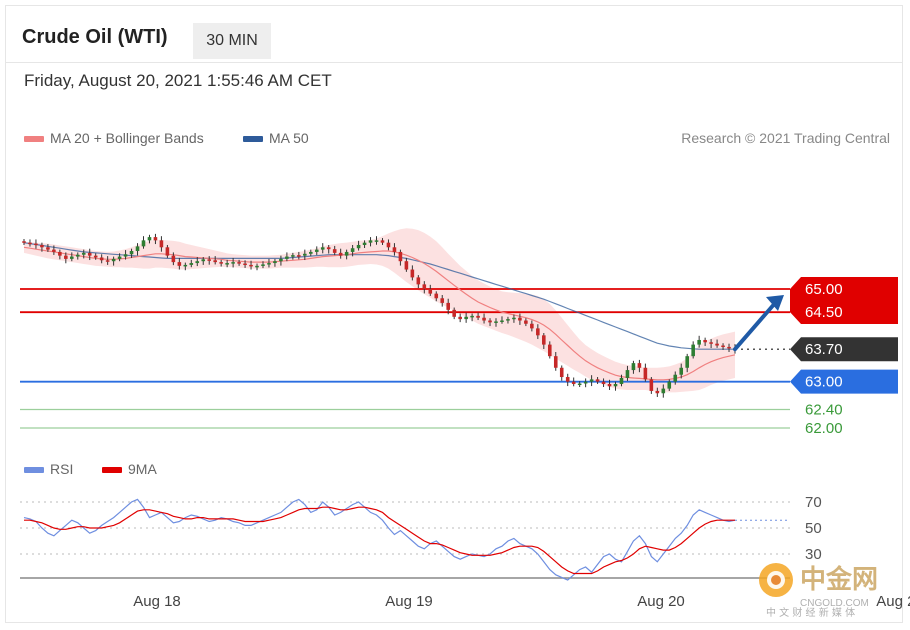 The height and width of the screenshot is (630, 910). What do you see at coordinates (844, 349) in the screenshot?
I see `level-tag-bg-63.70` at bounding box center [844, 349].